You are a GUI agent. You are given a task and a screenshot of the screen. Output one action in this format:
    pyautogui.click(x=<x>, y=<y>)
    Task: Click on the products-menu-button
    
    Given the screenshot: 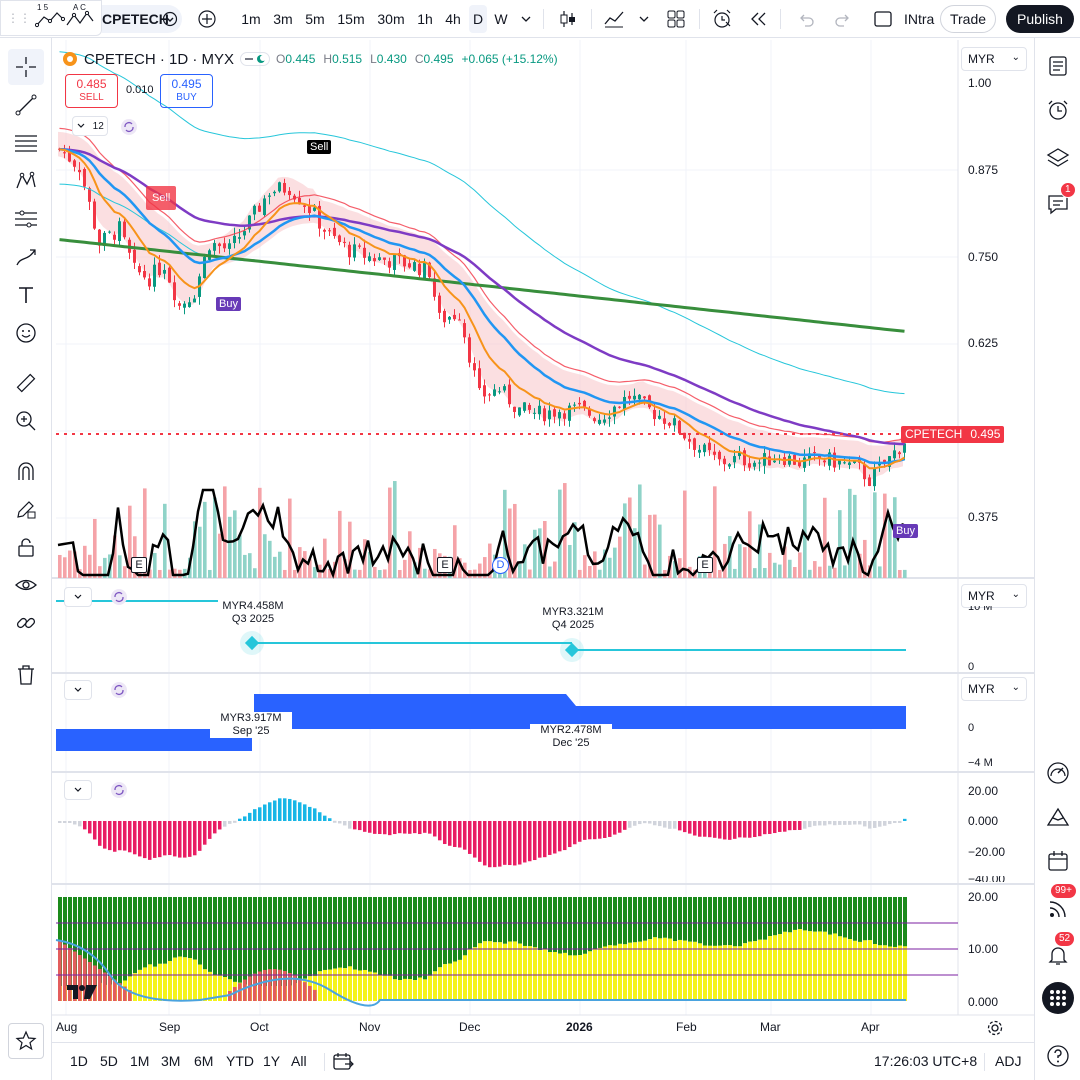 What is the action you would take?
    pyautogui.click(x=1058, y=998)
    